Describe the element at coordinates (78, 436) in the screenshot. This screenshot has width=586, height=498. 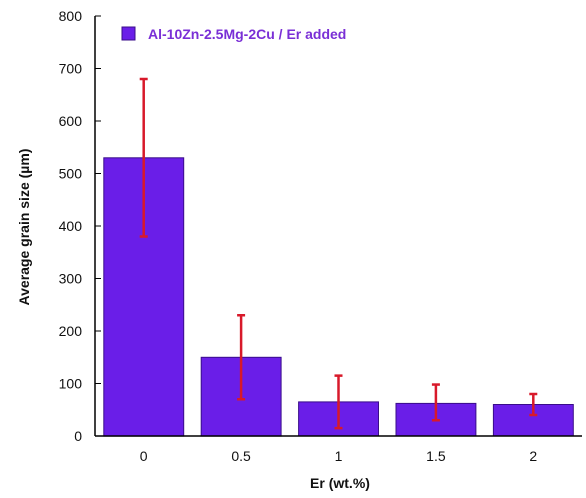
I see `y-tick-label: 0` at that location.